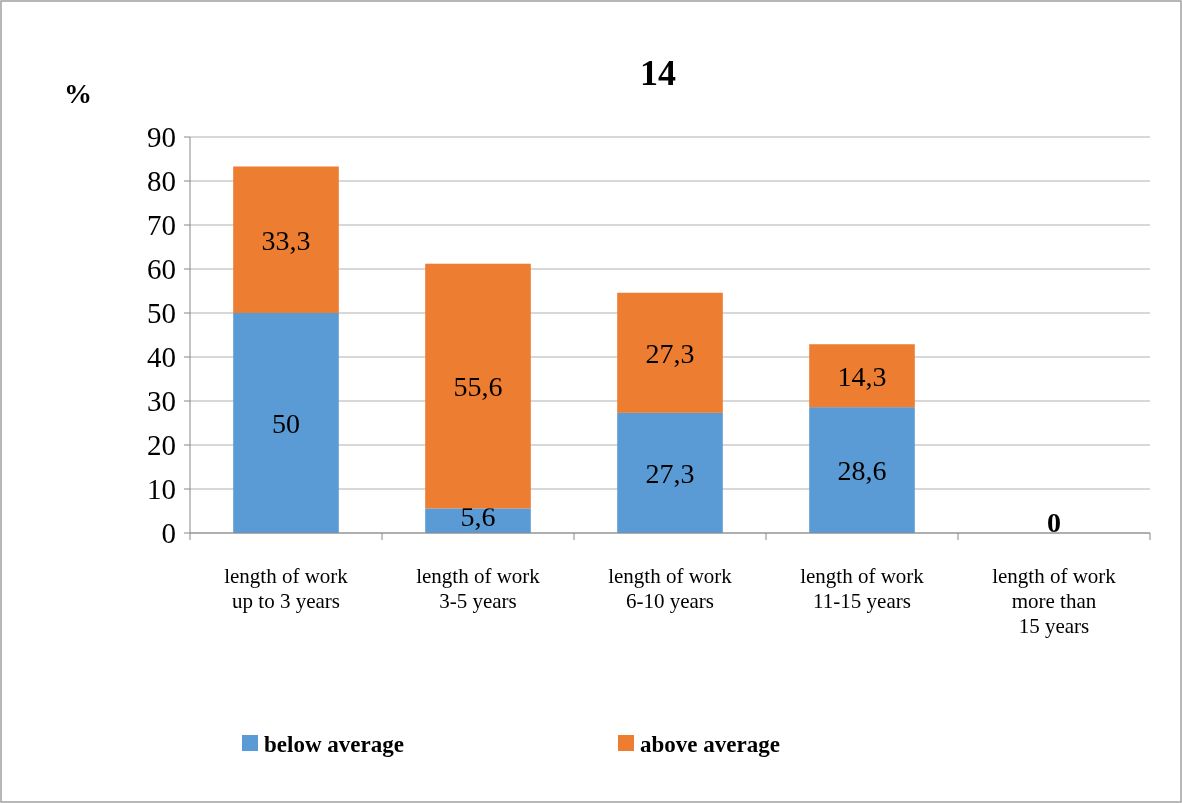 This screenshot has width=1182, height=803. I want to click on legend-label: below average, so click(334, 744).